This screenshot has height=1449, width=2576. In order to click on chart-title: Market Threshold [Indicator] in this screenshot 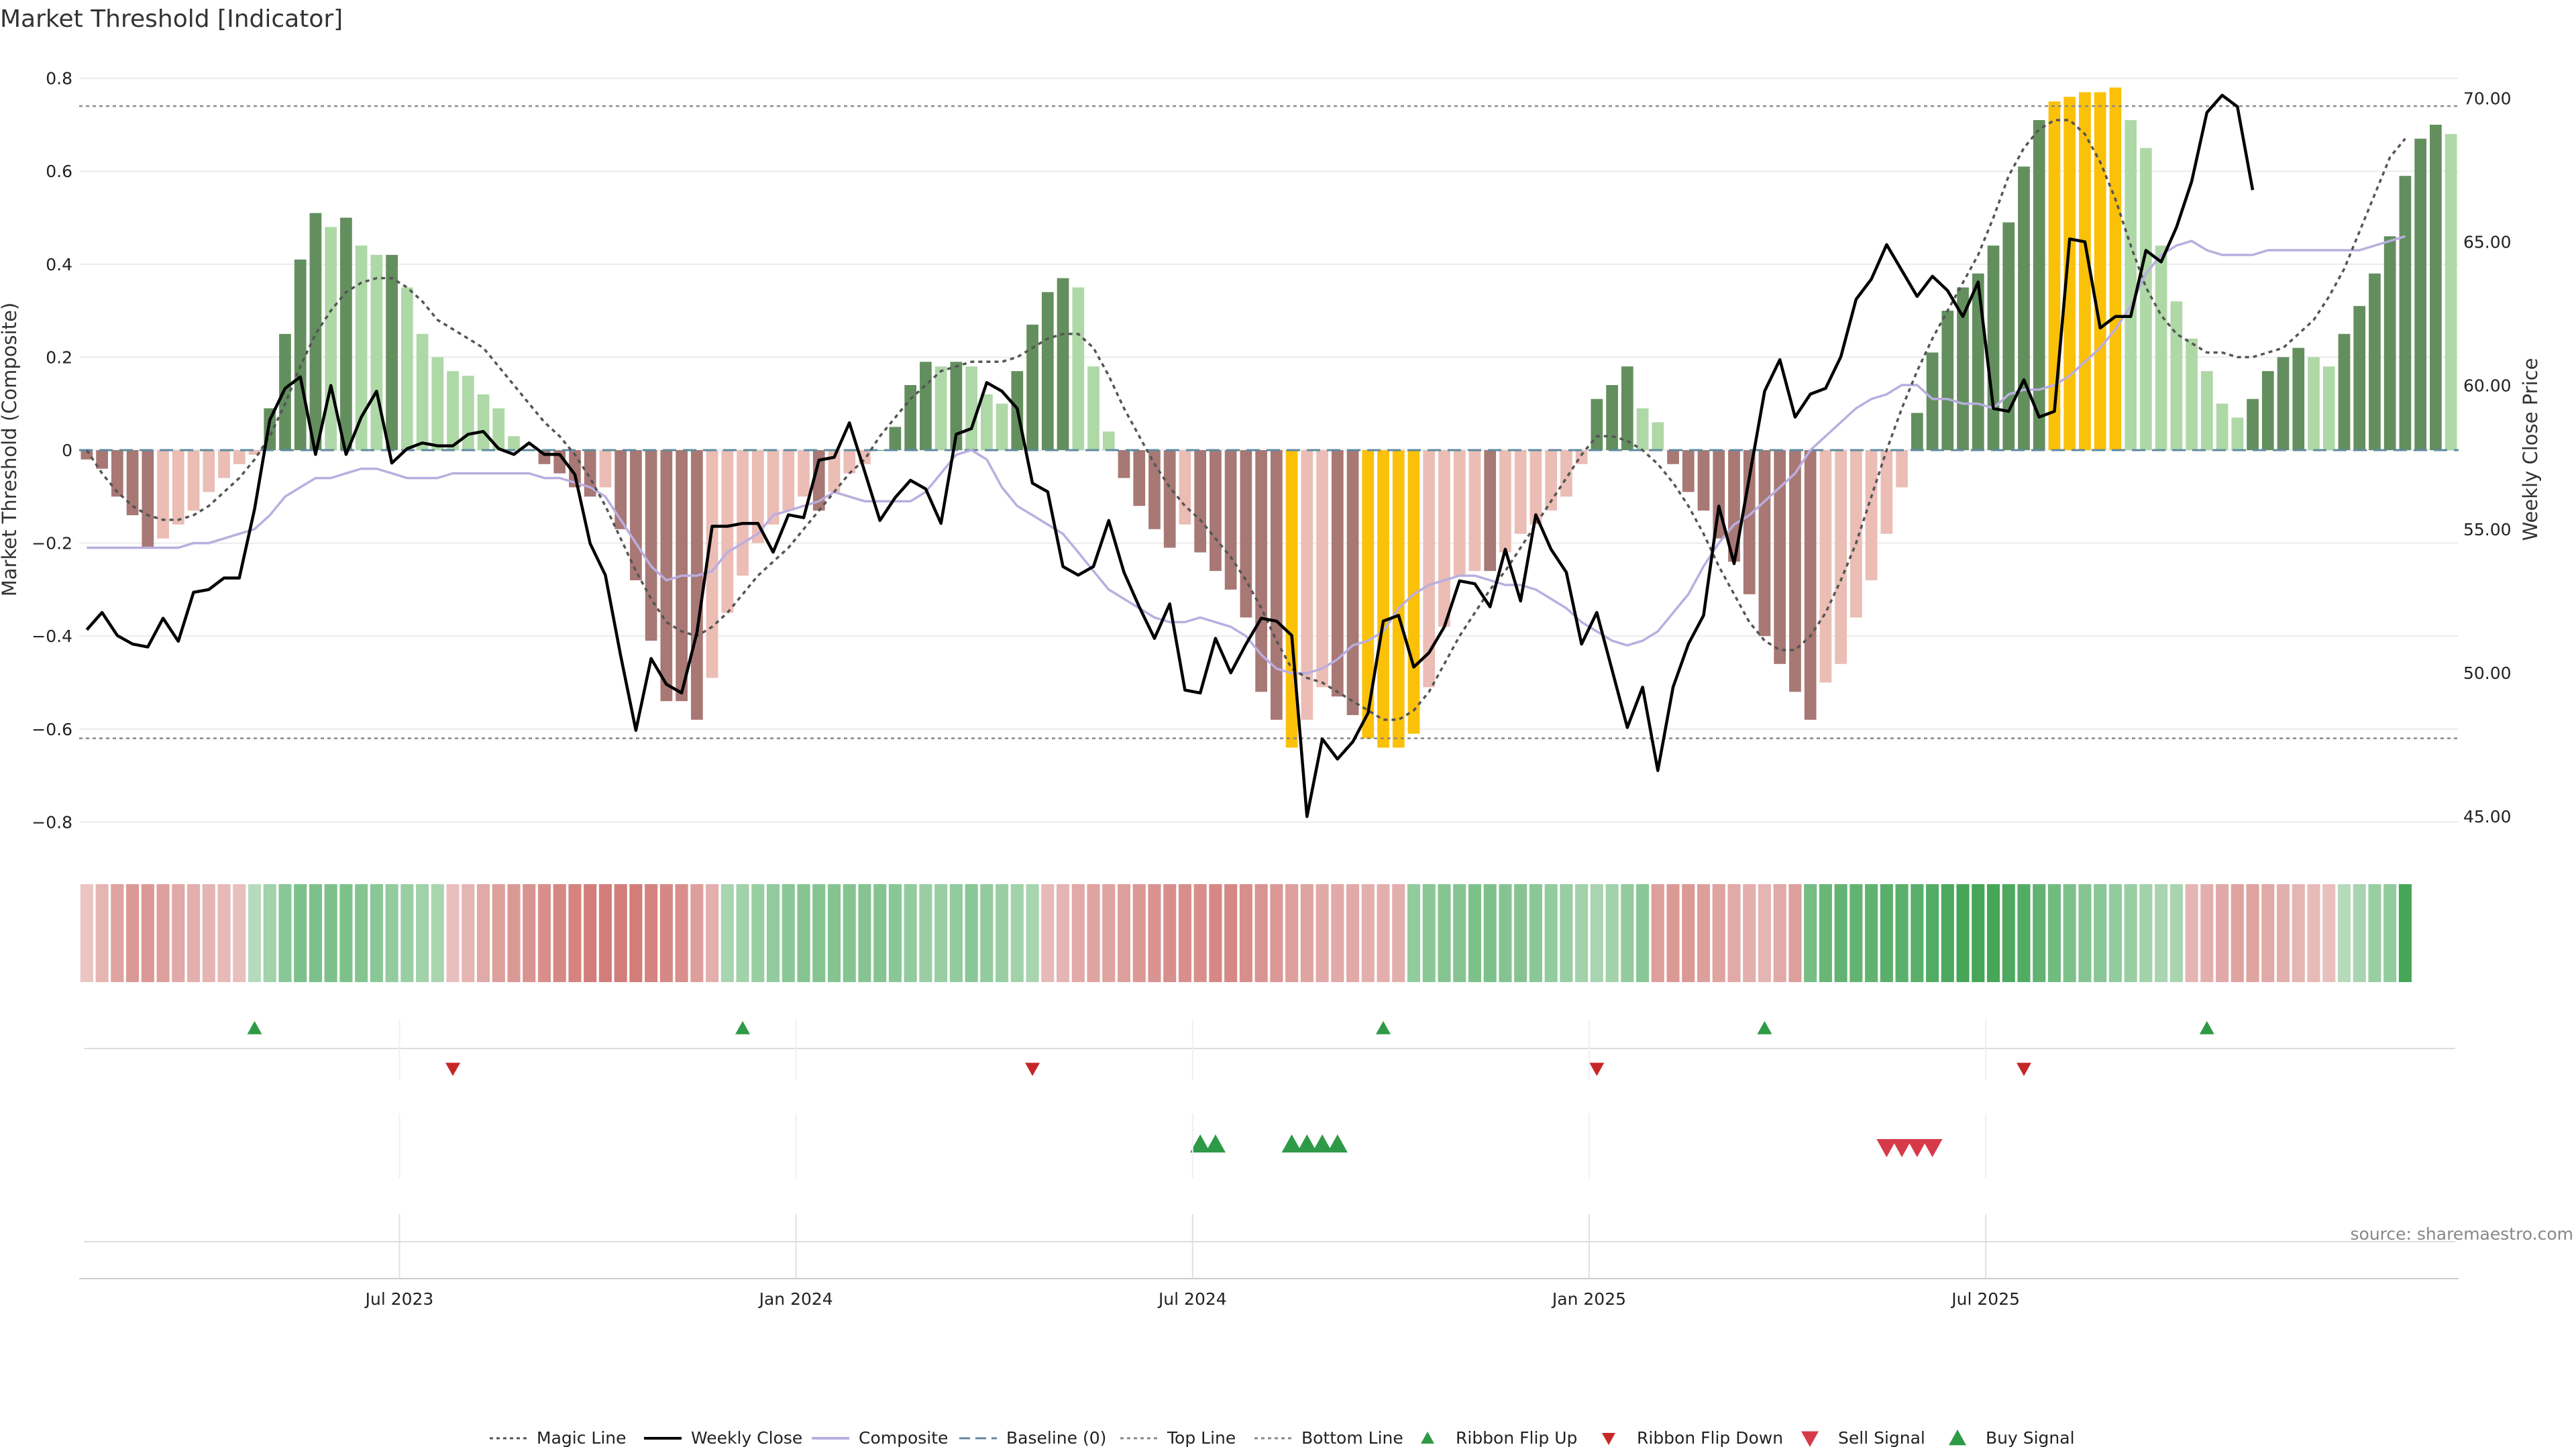, I will do `click(171, 19)`.